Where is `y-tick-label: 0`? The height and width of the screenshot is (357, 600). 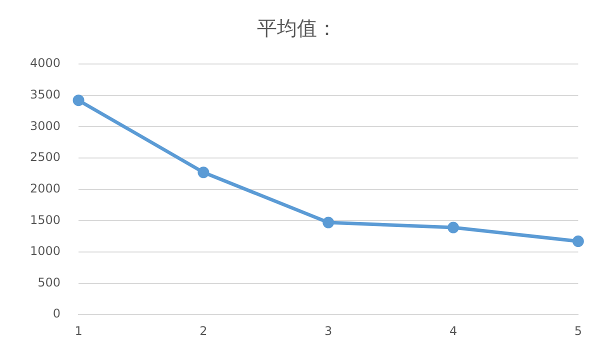
y-tick-label: 0 is located at coordinates (56, 313).